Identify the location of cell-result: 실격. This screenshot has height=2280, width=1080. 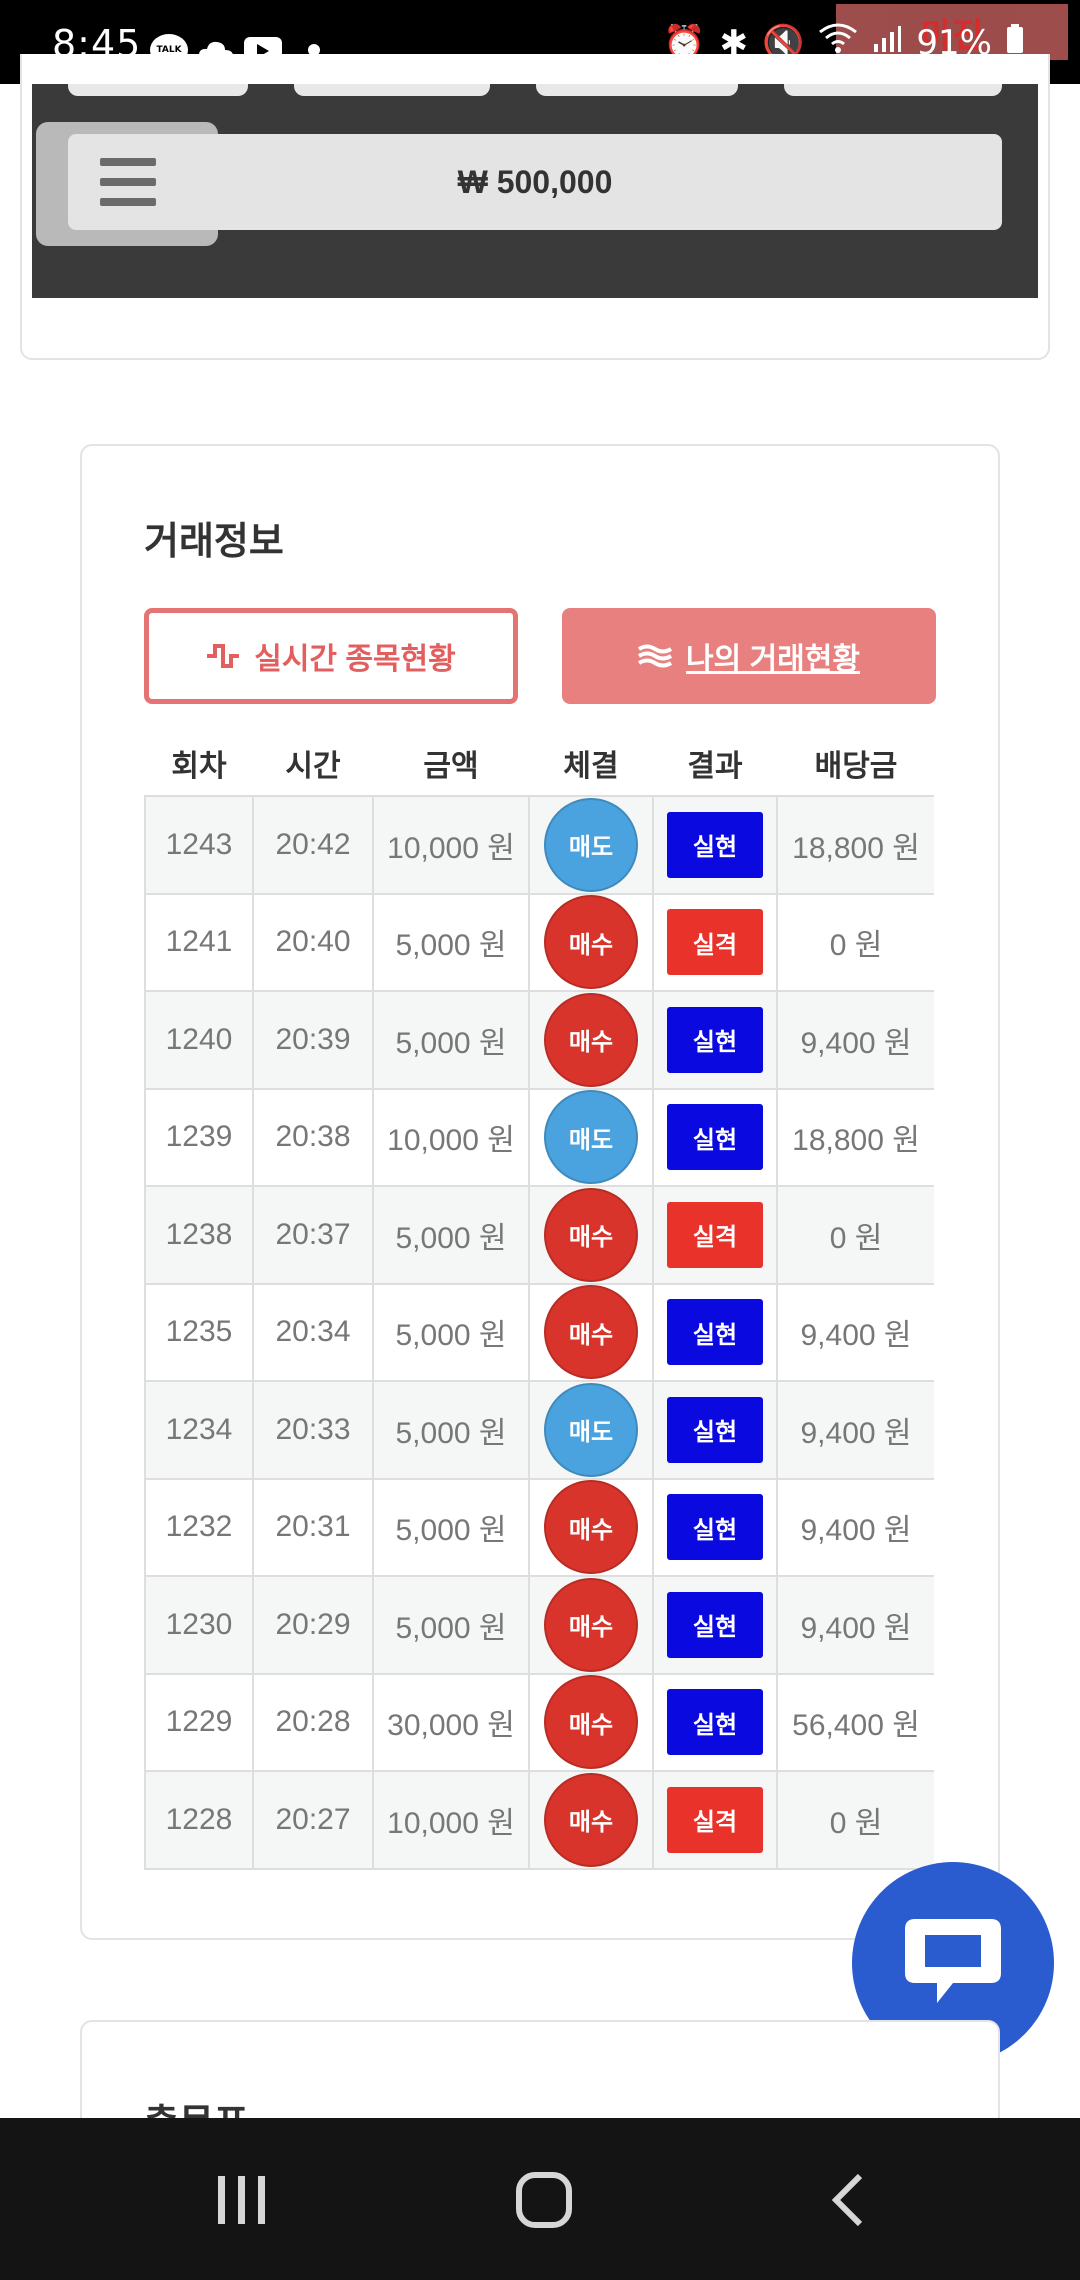
(715, 1820).